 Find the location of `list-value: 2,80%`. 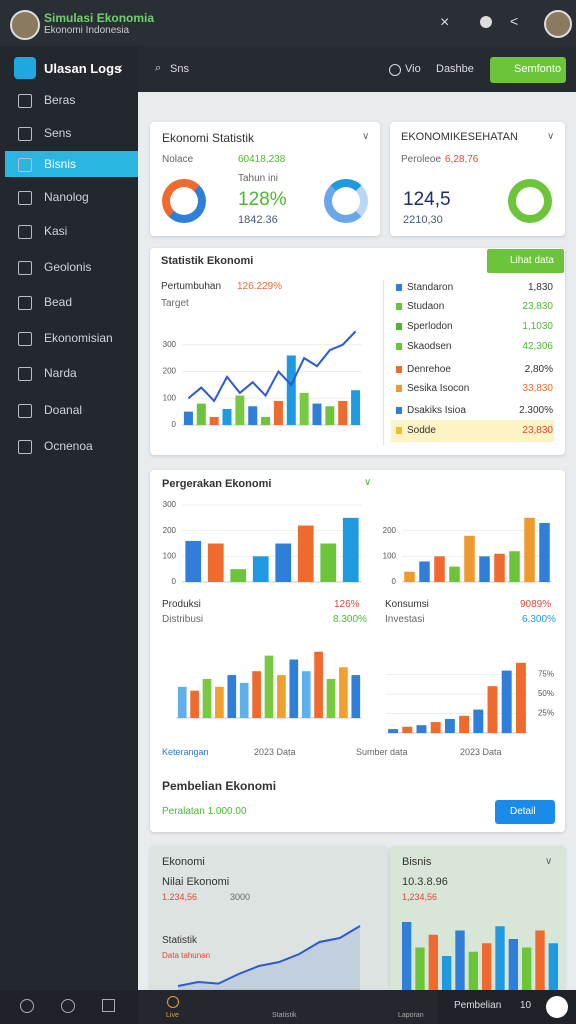

list-value: 2,80% is located at coordinates (538, 369).